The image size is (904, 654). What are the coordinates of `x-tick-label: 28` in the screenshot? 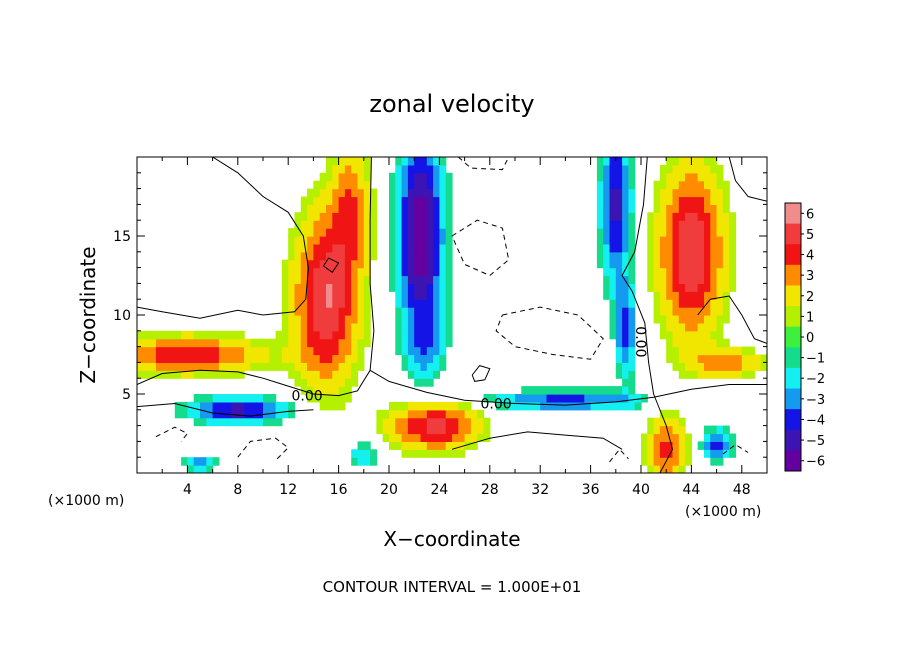 It's located at (490, 490).